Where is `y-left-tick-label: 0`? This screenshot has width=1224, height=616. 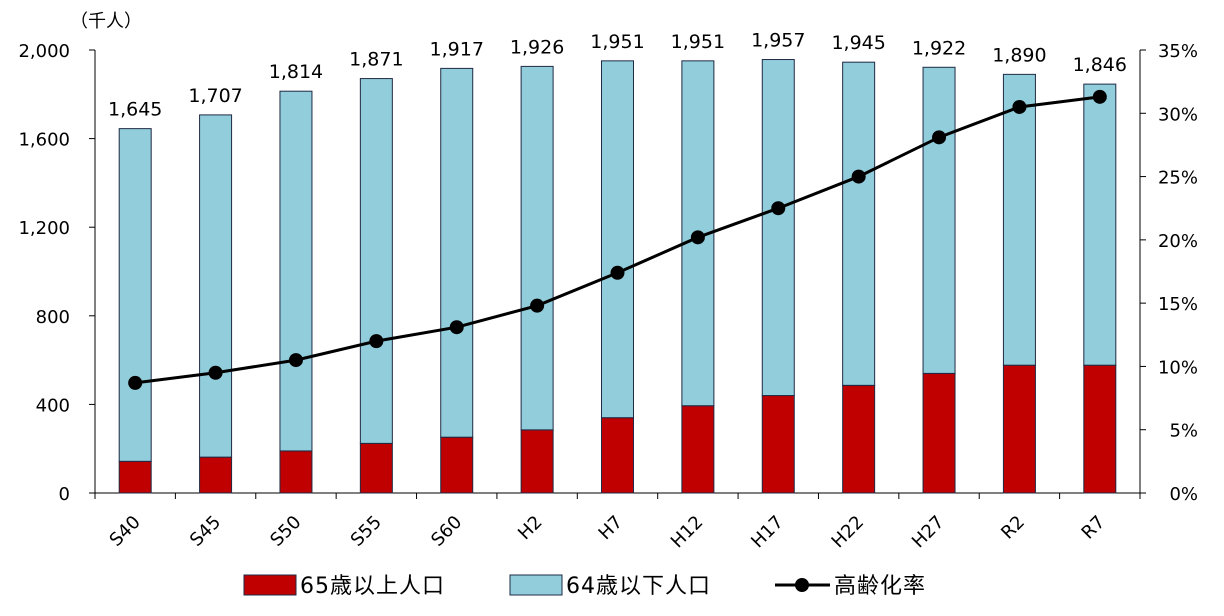 y-left-tick-label: 0 is located at coordinates (64, 494).